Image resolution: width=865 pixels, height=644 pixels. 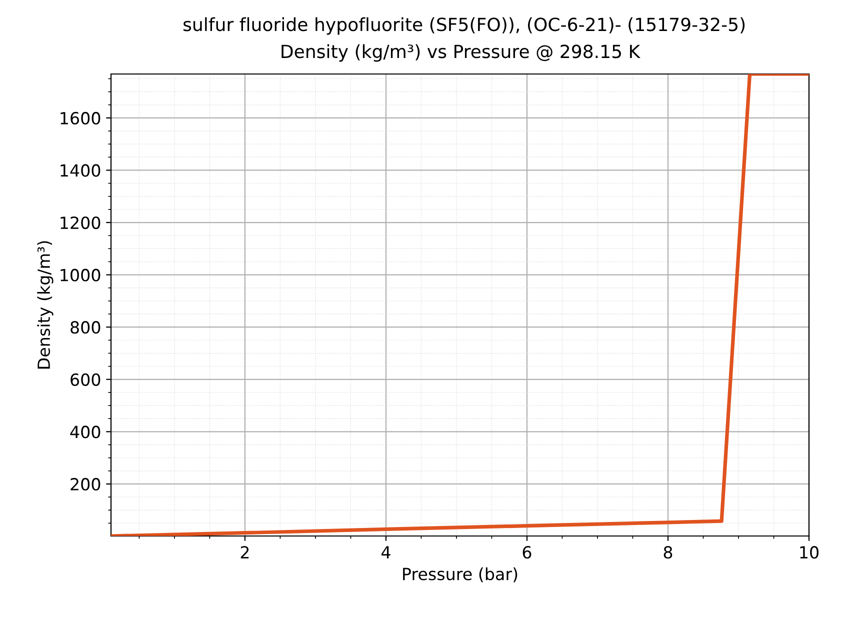 What do you see at coordinates (809, 552) in the screenshot?
I see `x-tick-label: 10` at bounding box center [809, 552].